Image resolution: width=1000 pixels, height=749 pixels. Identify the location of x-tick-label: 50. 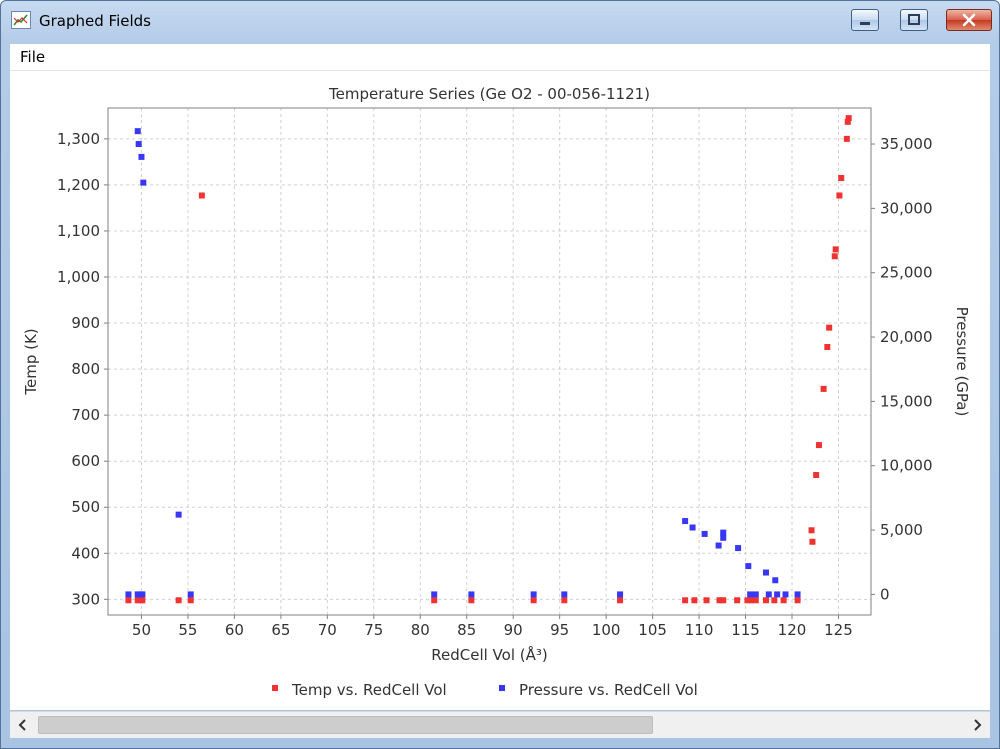
(141, 630).